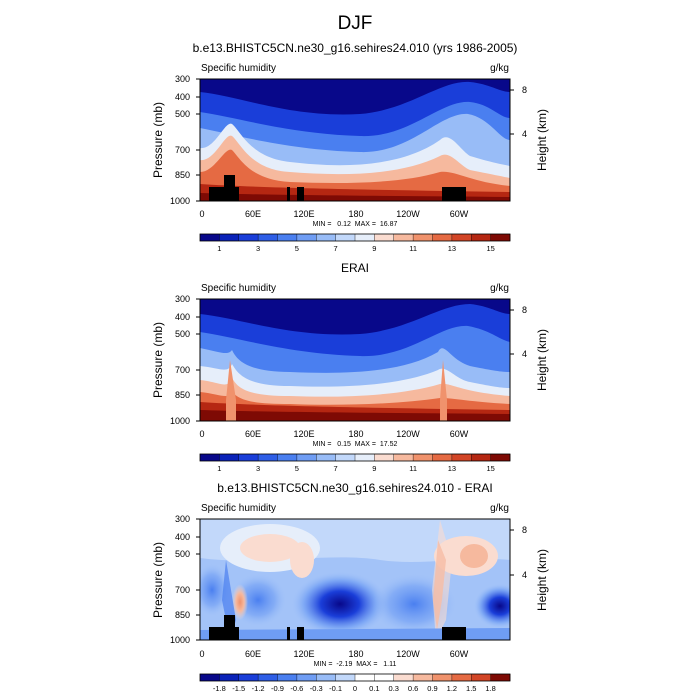  I want to click on panel-2-colorbar-label: 1, so click(219, 468).